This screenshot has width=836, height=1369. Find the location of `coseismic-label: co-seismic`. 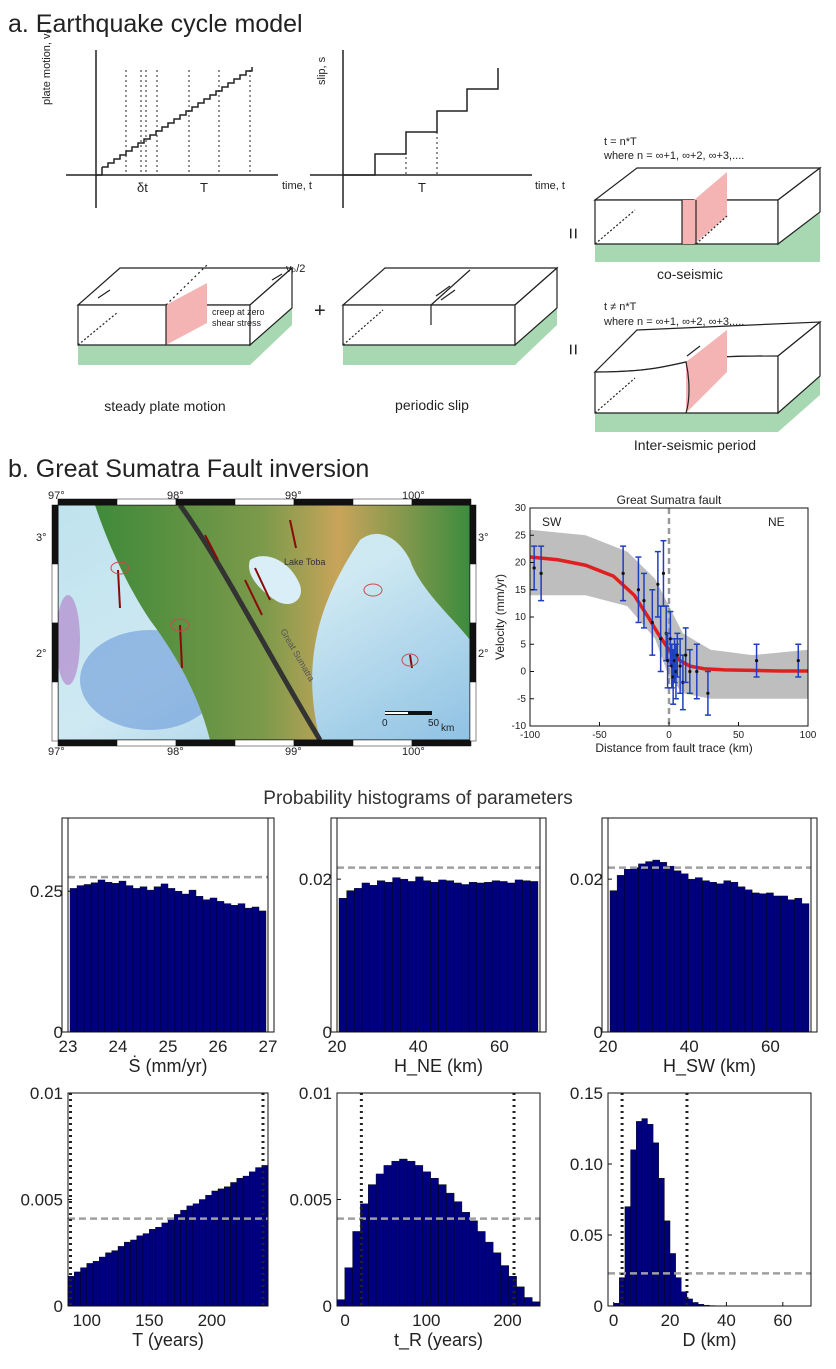

coseismic-label: co-seismic is located at coordinates (690, 274).